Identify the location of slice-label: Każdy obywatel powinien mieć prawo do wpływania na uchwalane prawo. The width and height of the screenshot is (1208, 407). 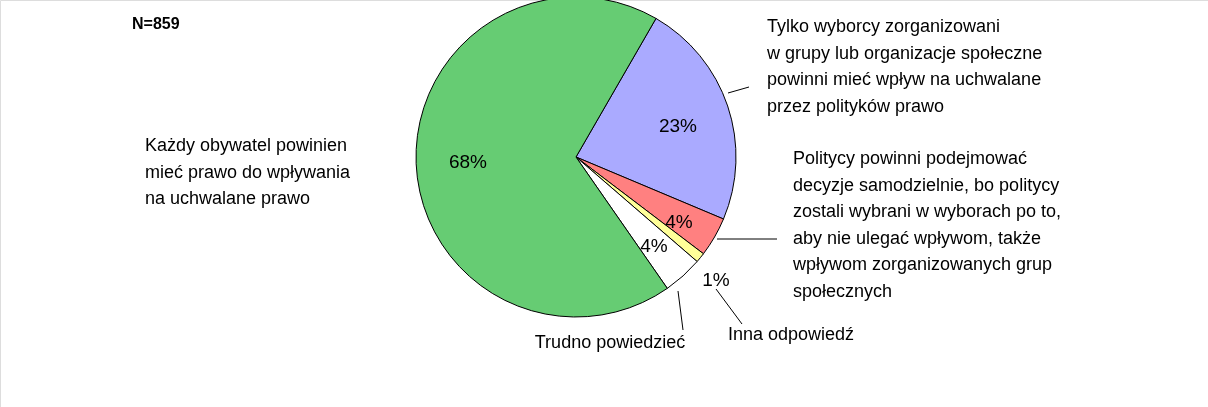
(248, 171).